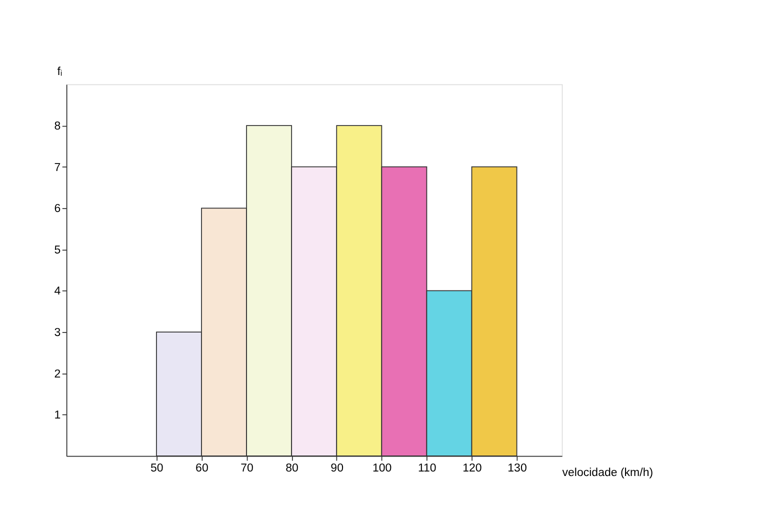 The image size is (768, 516). Describe the element at coordinates (608, 472) in the screenshot. I see `x-axis-title: velocidade (km/h)` at that location.